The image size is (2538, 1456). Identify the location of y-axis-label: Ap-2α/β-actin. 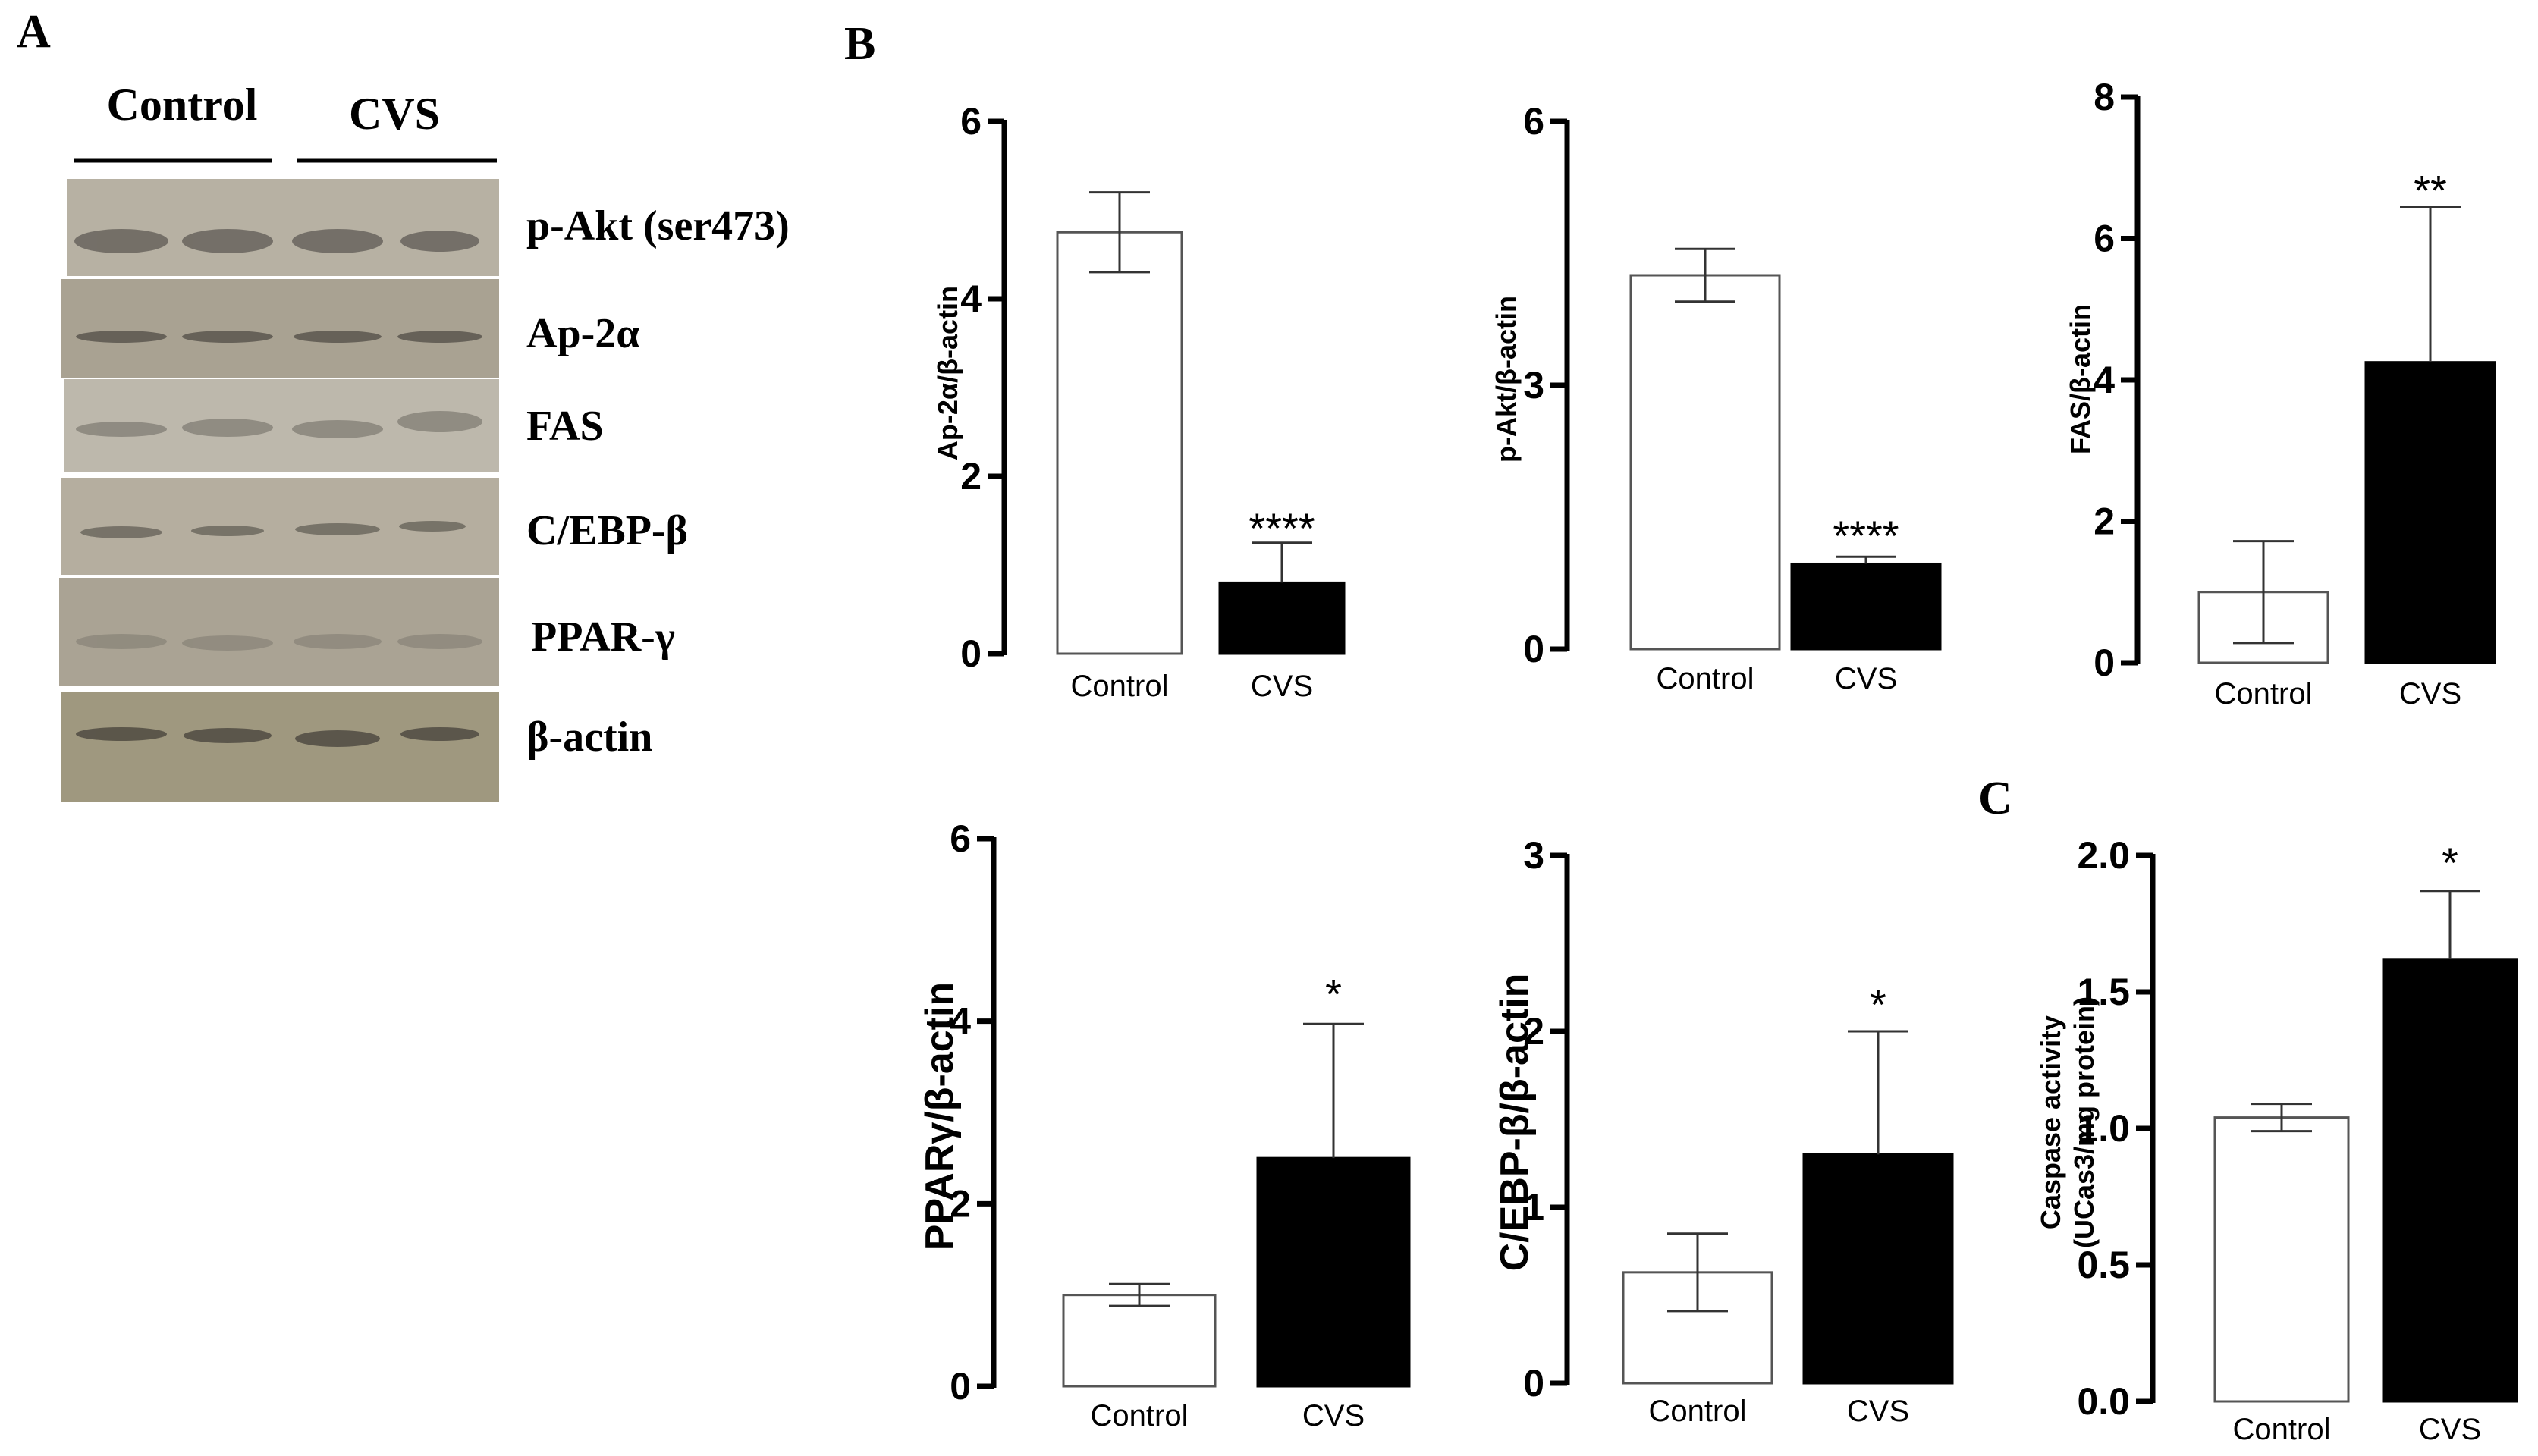
(948, 373).